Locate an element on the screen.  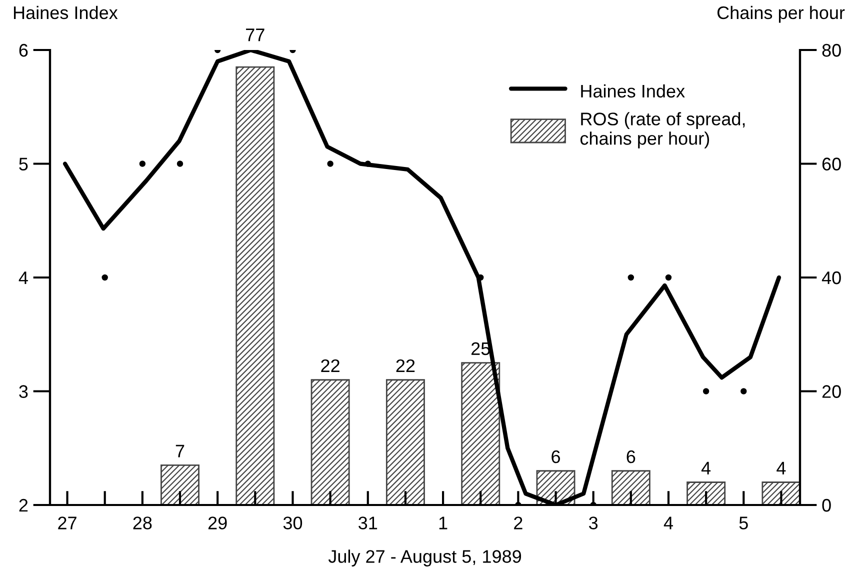
x-tick-label: 1 is located at coordinates (443, 523).